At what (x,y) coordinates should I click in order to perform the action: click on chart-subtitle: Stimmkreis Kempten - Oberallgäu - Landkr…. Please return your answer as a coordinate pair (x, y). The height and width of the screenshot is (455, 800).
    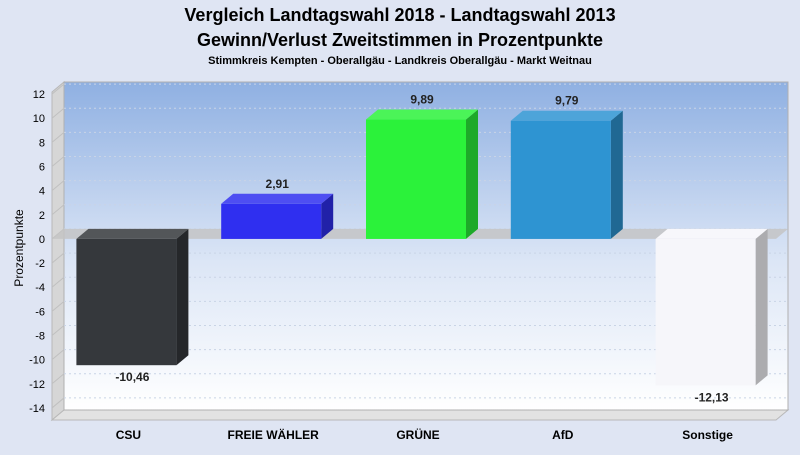
    Looking at the image, I should click on (400, 61).